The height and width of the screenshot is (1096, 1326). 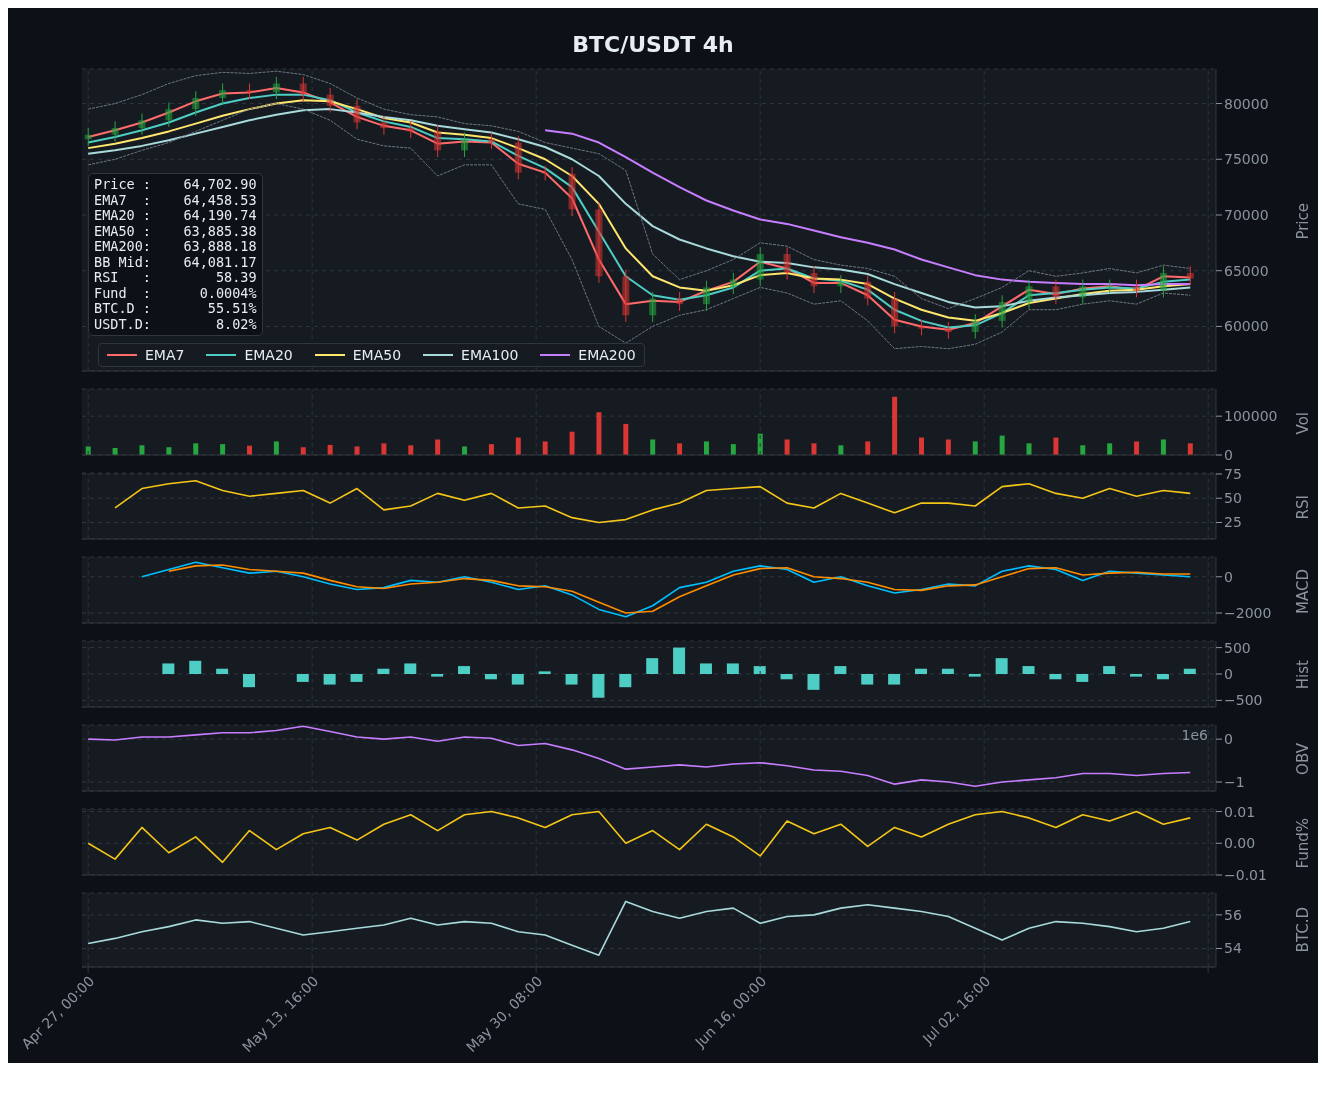 What do you see at coordinates (1246, 326) in the screenshot?
I see `y-tick-label: 60000` at bounding box center [1246, 326].